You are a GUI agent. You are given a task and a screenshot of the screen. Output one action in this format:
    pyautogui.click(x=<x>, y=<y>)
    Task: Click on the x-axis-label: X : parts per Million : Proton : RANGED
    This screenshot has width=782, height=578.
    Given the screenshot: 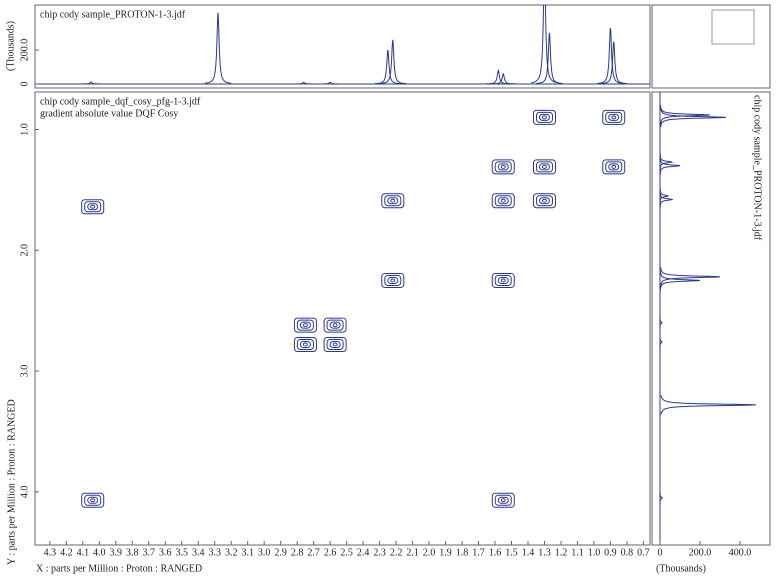 What is the action you would take?
    pyautogui.click(x=119, y=568)
    